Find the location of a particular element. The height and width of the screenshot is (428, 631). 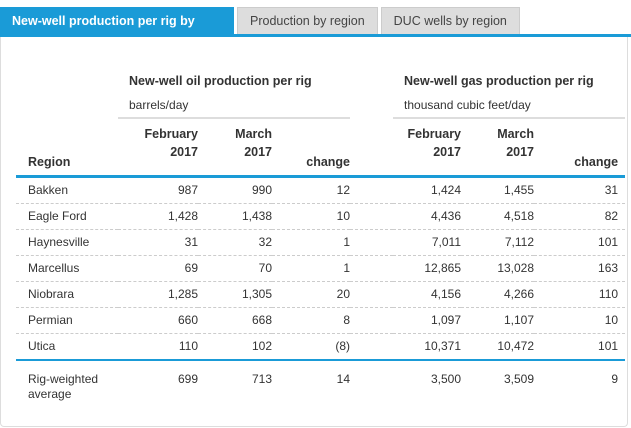

table-row: Haynesville 31 32 1 7,011 7,112 101 is located at coordinates (321, 242).